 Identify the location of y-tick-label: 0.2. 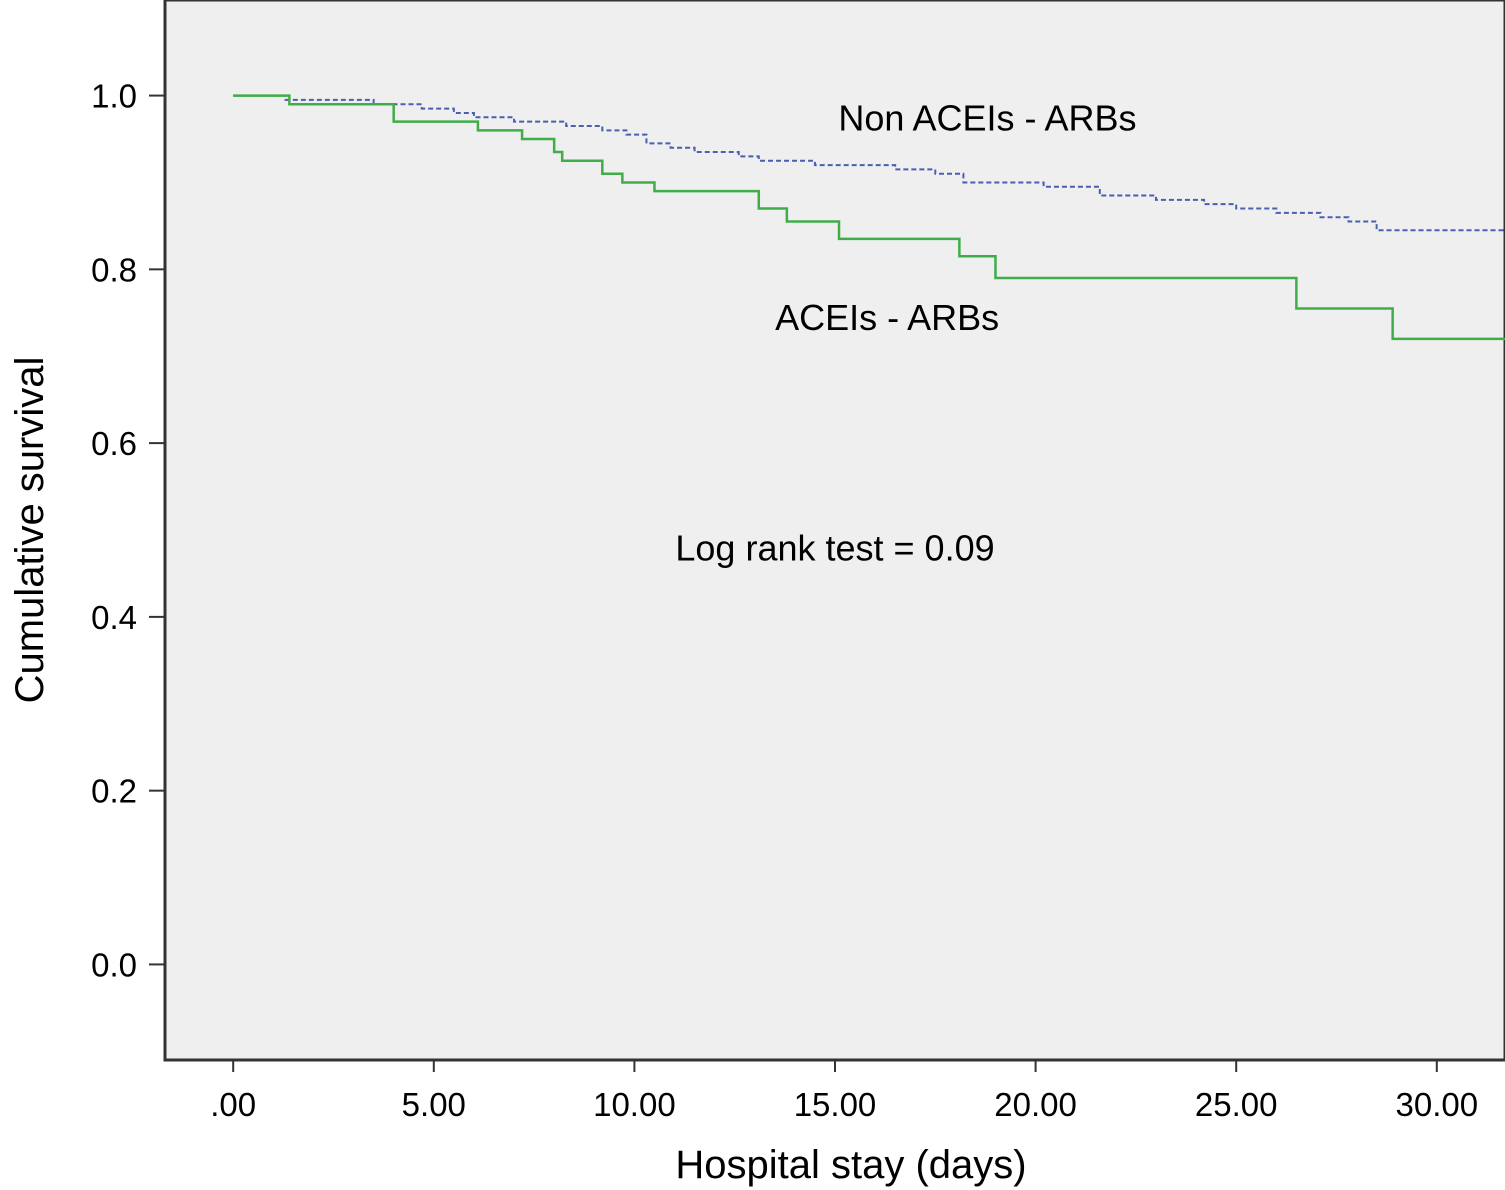
(114, 791).